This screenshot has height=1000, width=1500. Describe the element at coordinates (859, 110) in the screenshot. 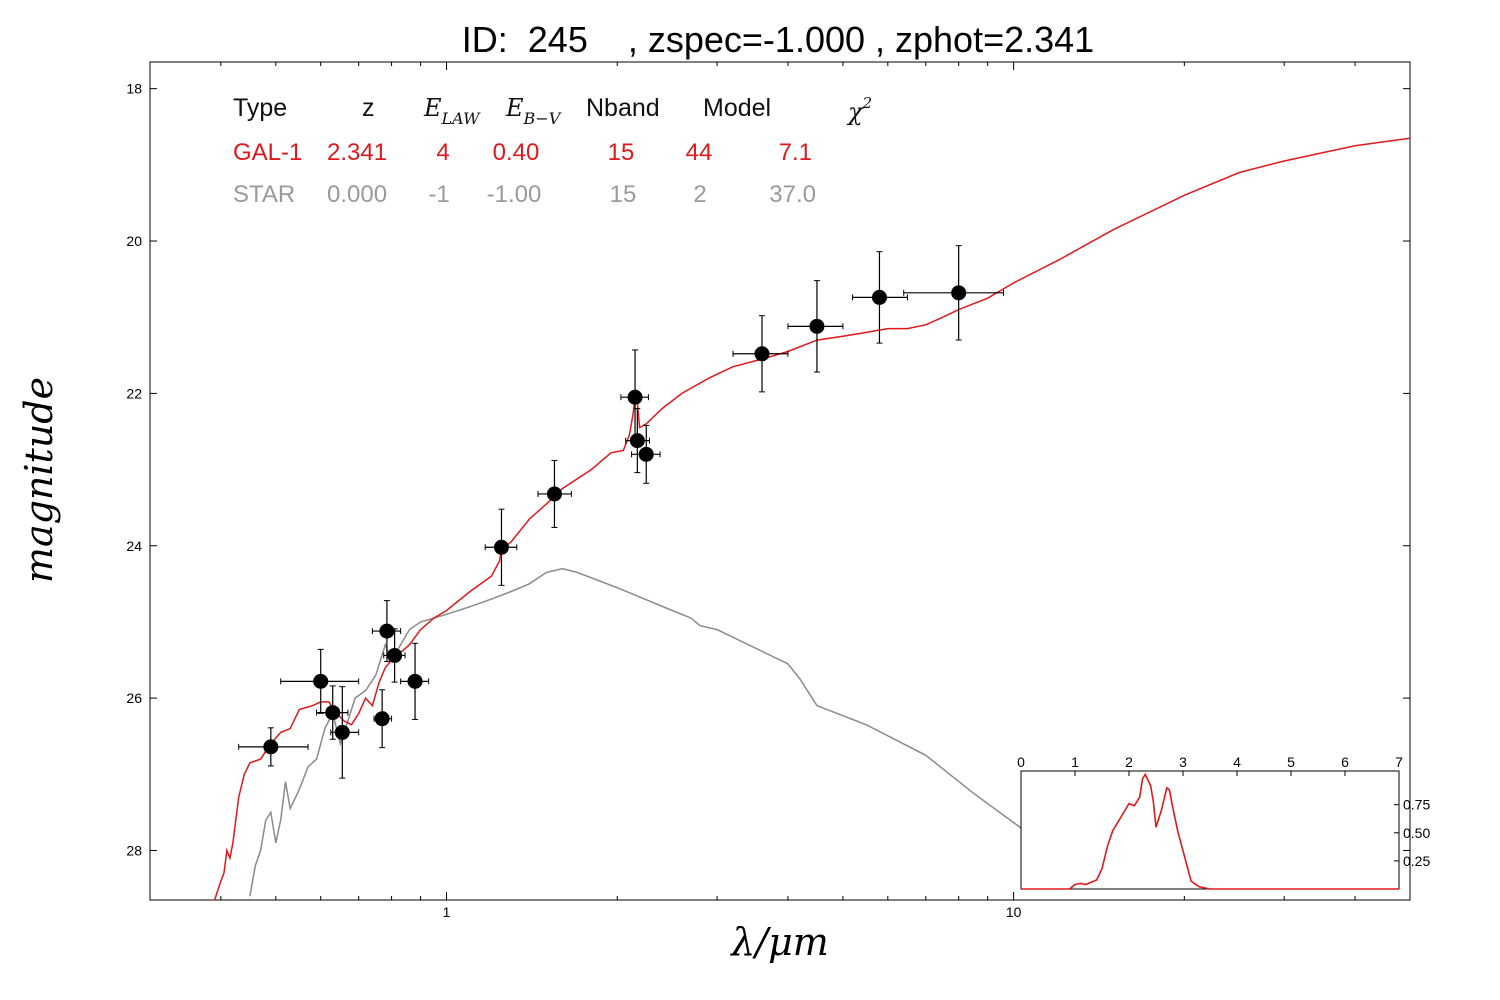

I see `table-header-chi2: χ2` at that location.